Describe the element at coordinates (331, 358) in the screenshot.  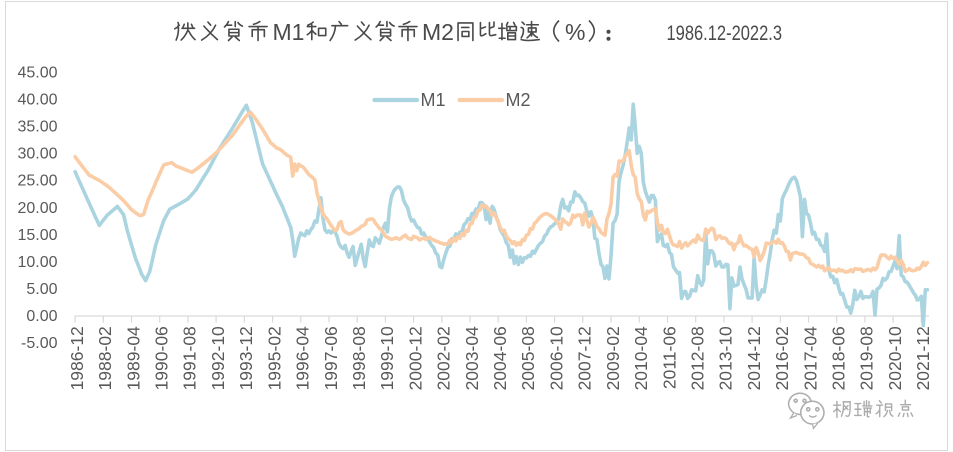
I see `svg-text: 1997-06` at that location.